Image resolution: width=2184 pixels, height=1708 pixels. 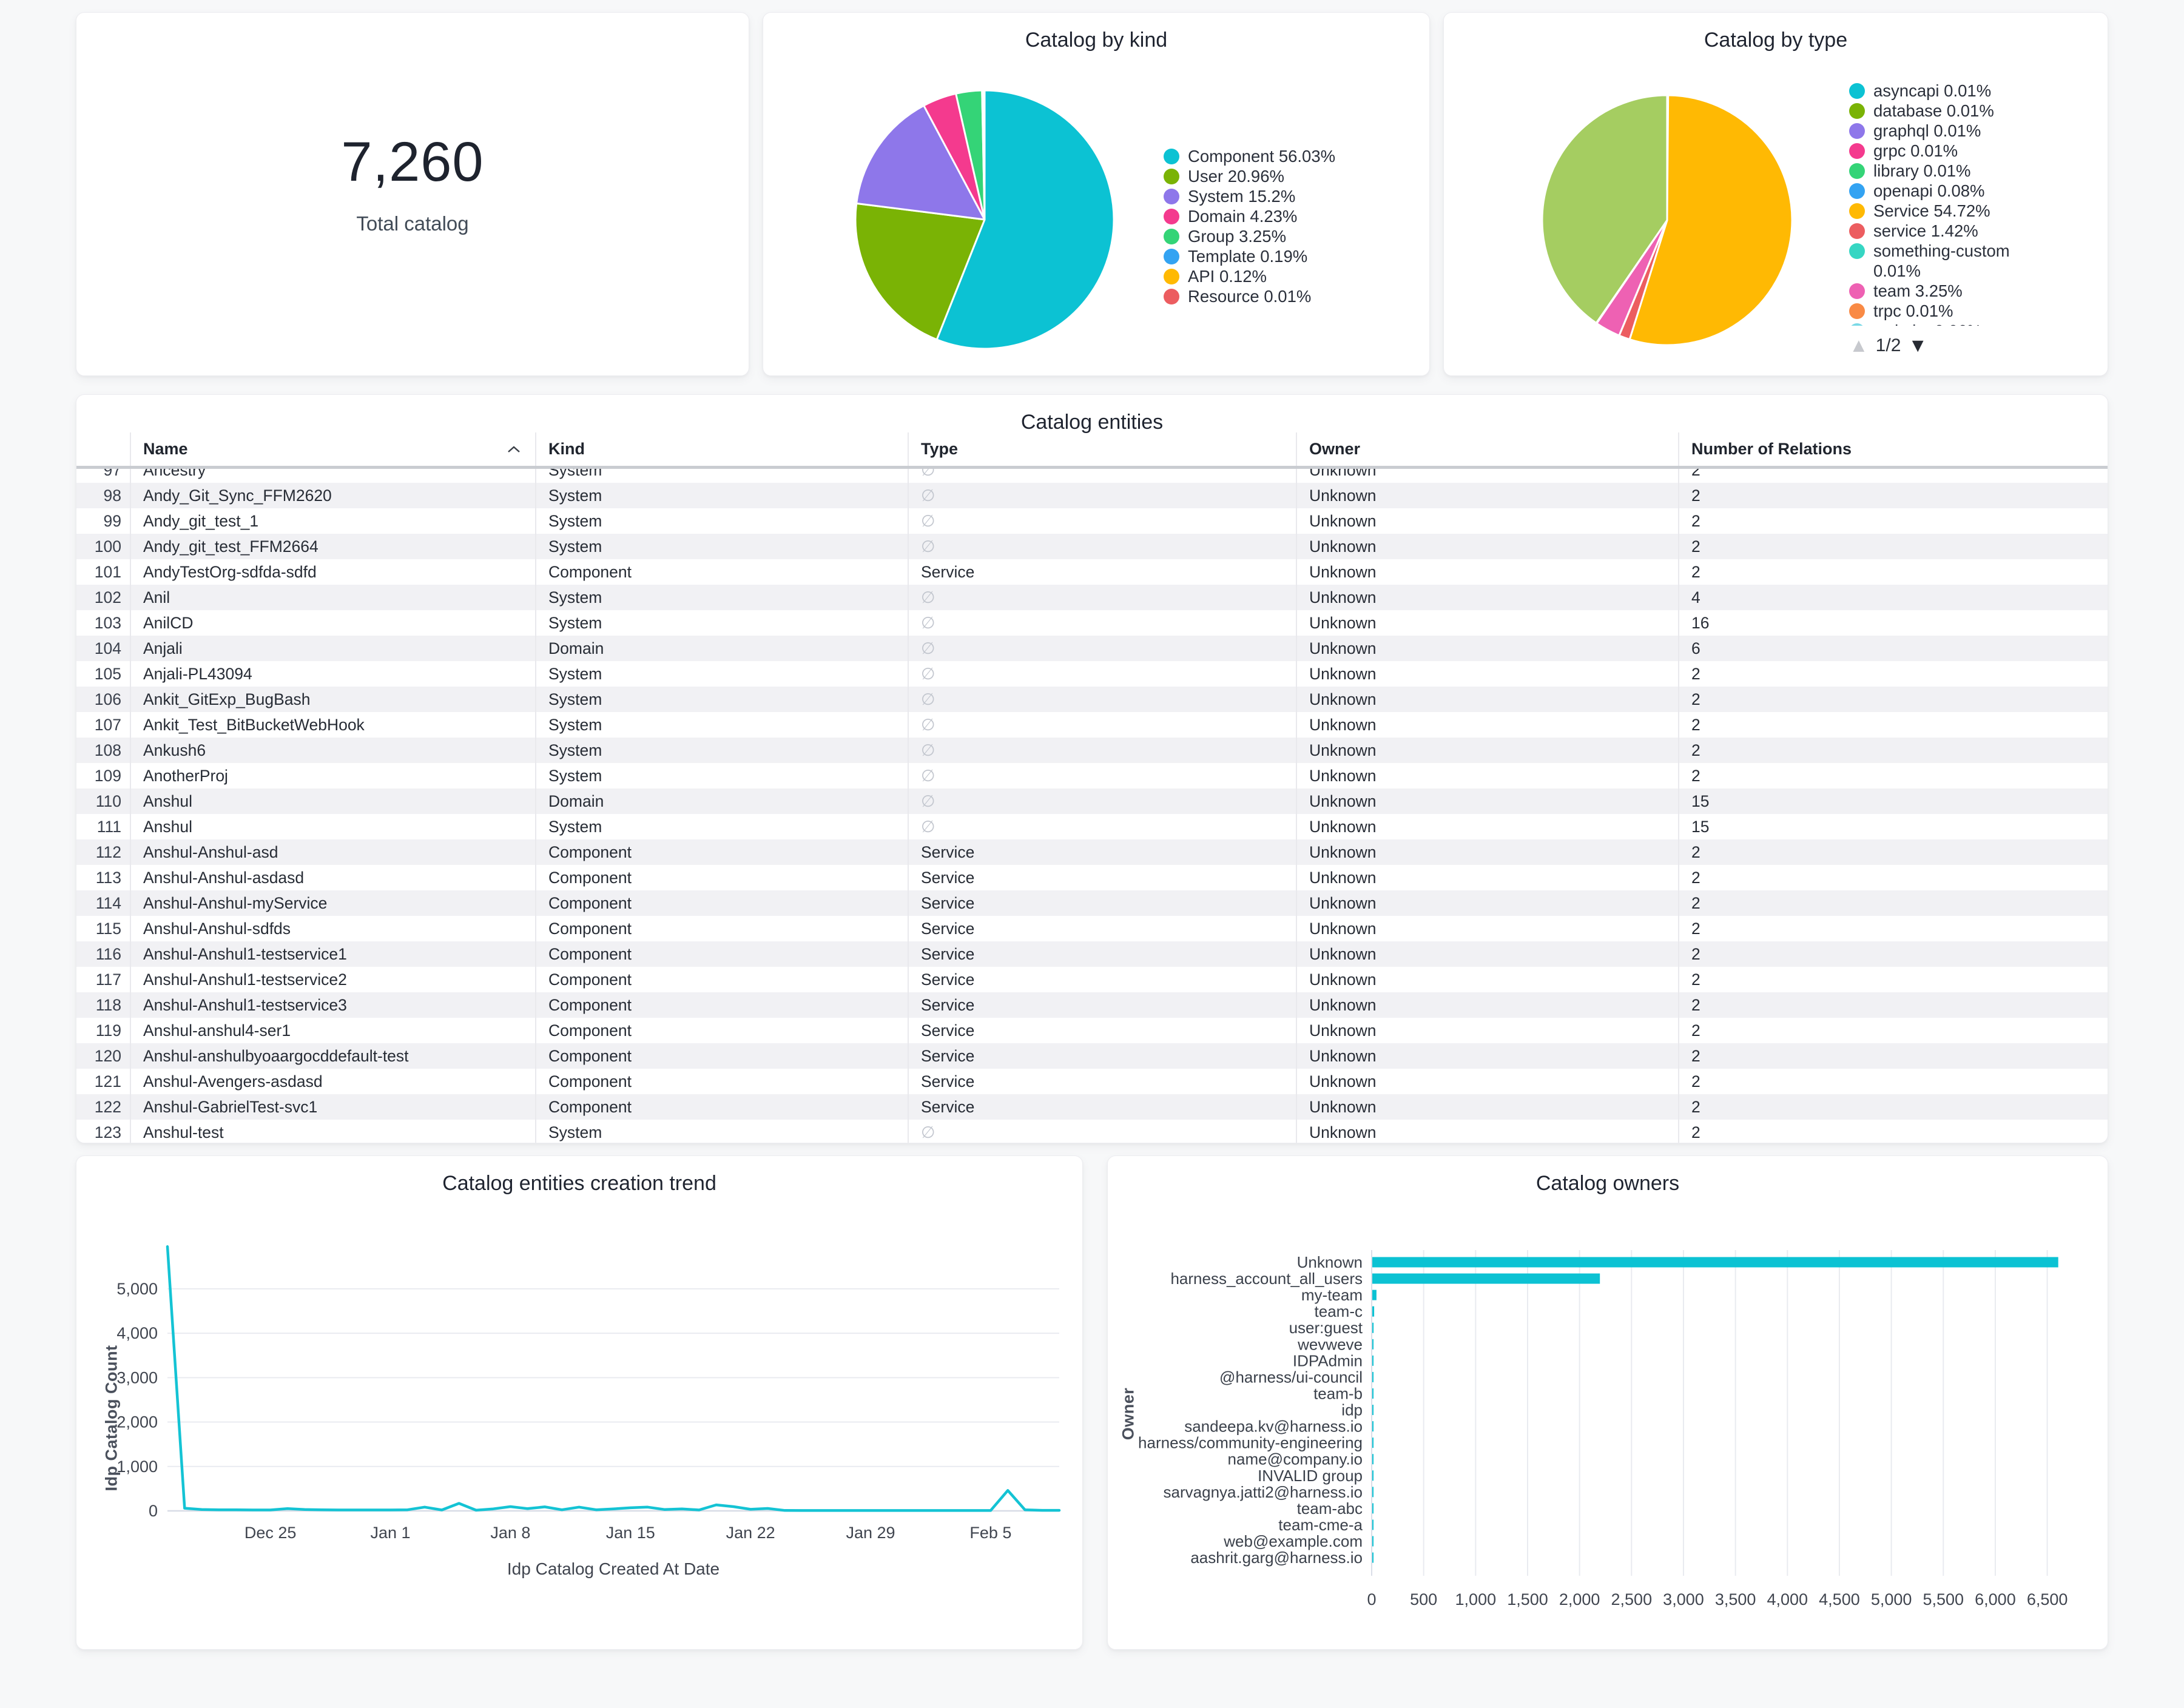 What do you see at coordinates (1918, 345) in the screenshot?
I see `legend-page-down-icon: ▼` at bounding box center [1918, 345].